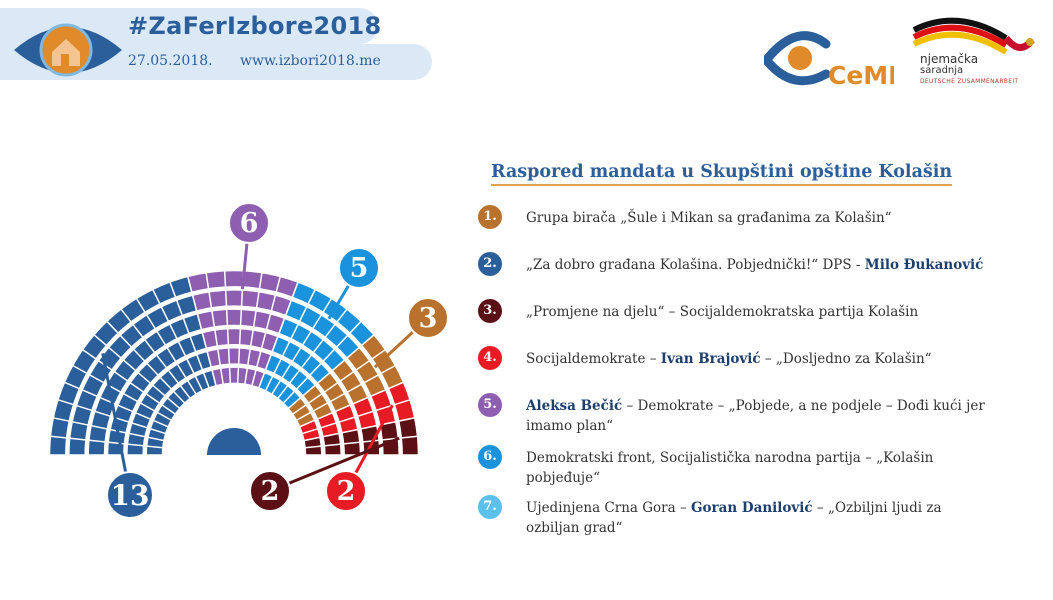 This screenshot has width=1053, height=600. Describe the element at coordinates (593, 359) in the screenshot. I see `legend-text-part: Socijaldemokrate –` at that location.